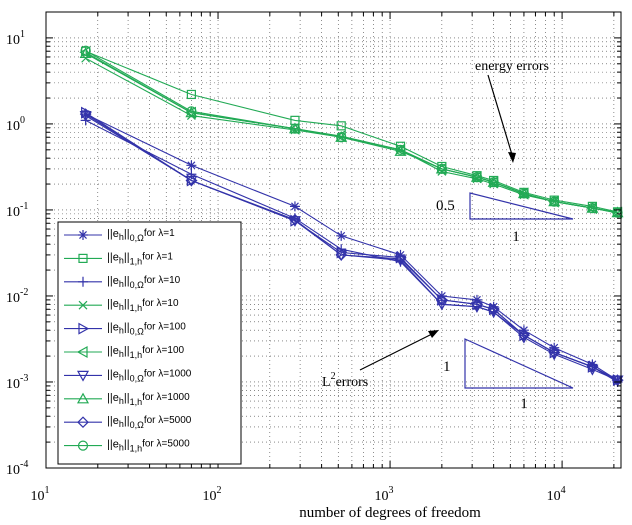 Image resolution: width=632 pixels, height=525 pixels. What do you see at coordinates (397, 351) in the screenshot?
I see `l2-errors-arrow` at bounding box center [397, 351].